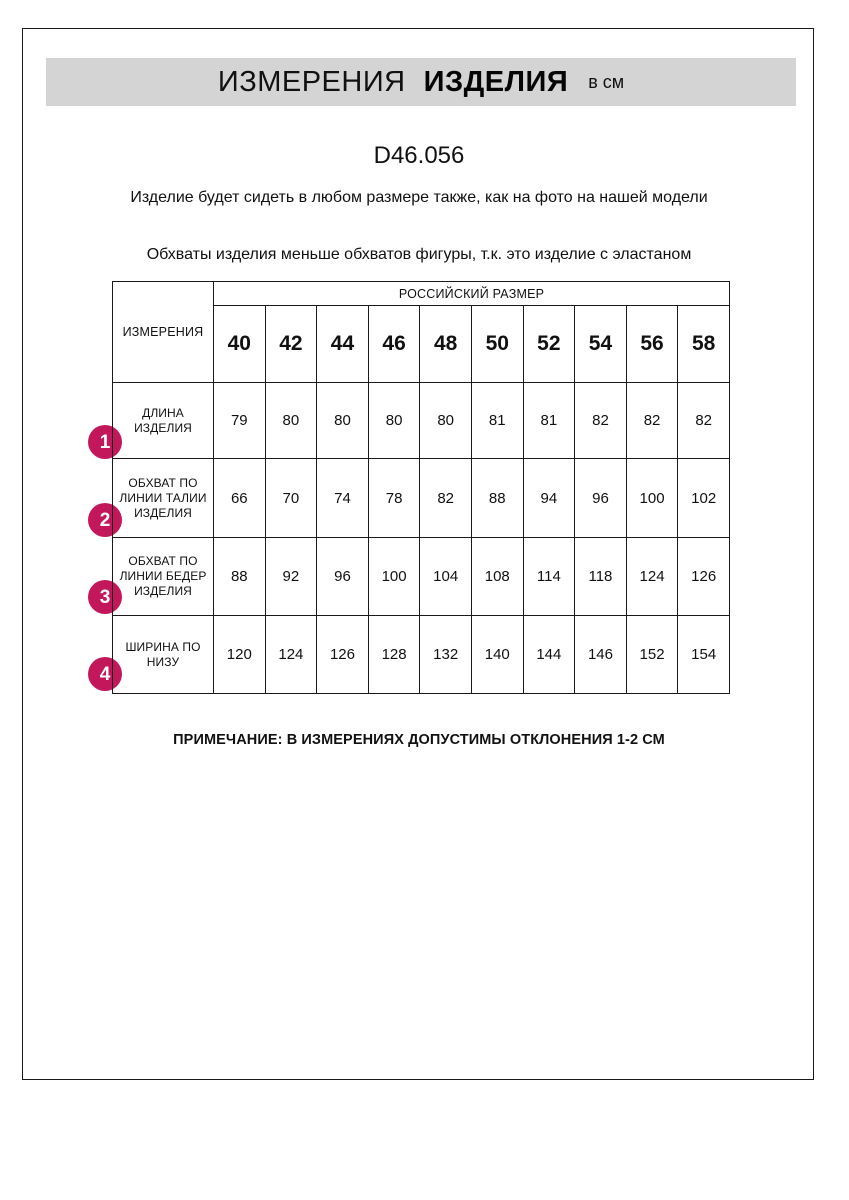  I want to click on row-label-hem-width: ШИРИНА ПО НИЗУ, so click(163, 654).